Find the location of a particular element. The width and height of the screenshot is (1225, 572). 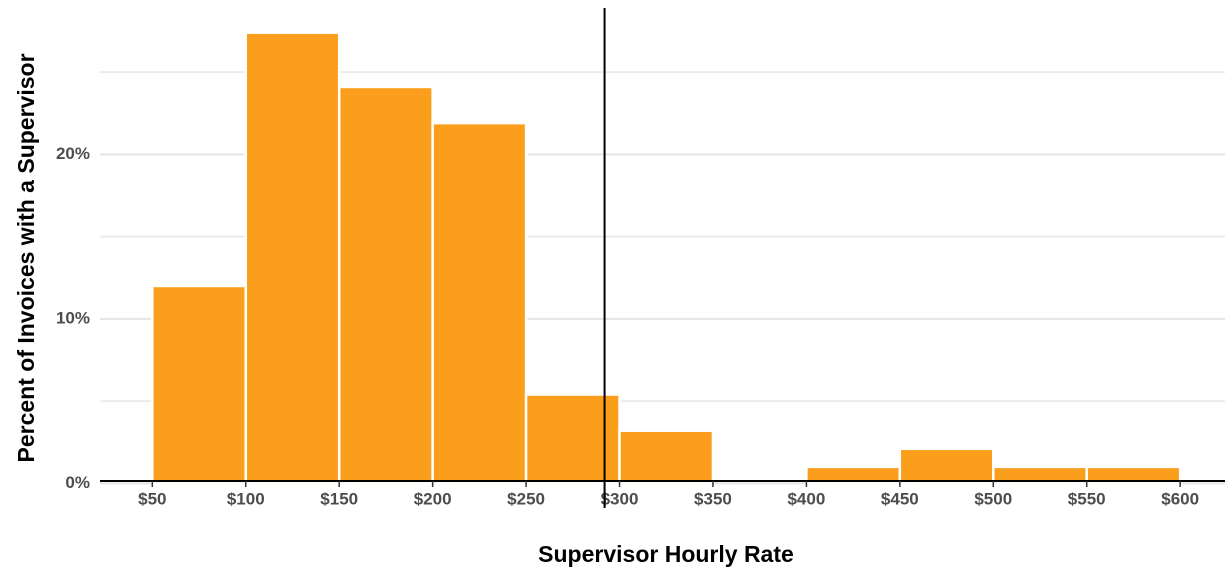

x-tick-label: $250 is located at coordinates (526, 498).